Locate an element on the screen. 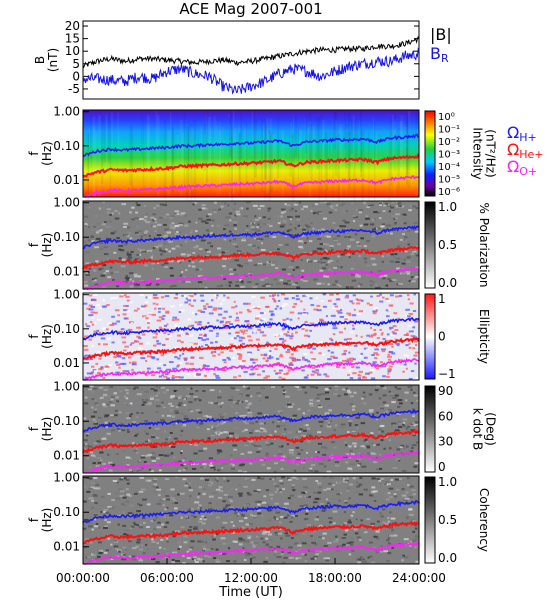 This screenshot has width=550, height=600. colorbar-tick-polarization-0: 1.0 is located at coordinates (447, 207).